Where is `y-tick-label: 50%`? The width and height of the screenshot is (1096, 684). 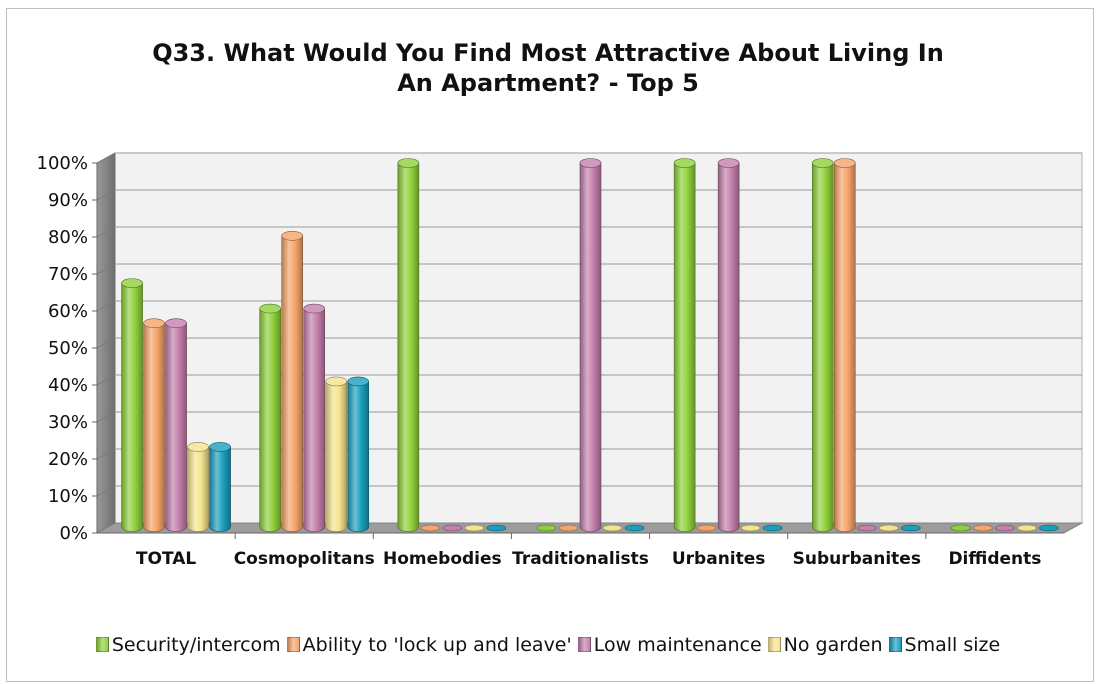
y-tick-label: 50% is located at coordinates (68, 348).